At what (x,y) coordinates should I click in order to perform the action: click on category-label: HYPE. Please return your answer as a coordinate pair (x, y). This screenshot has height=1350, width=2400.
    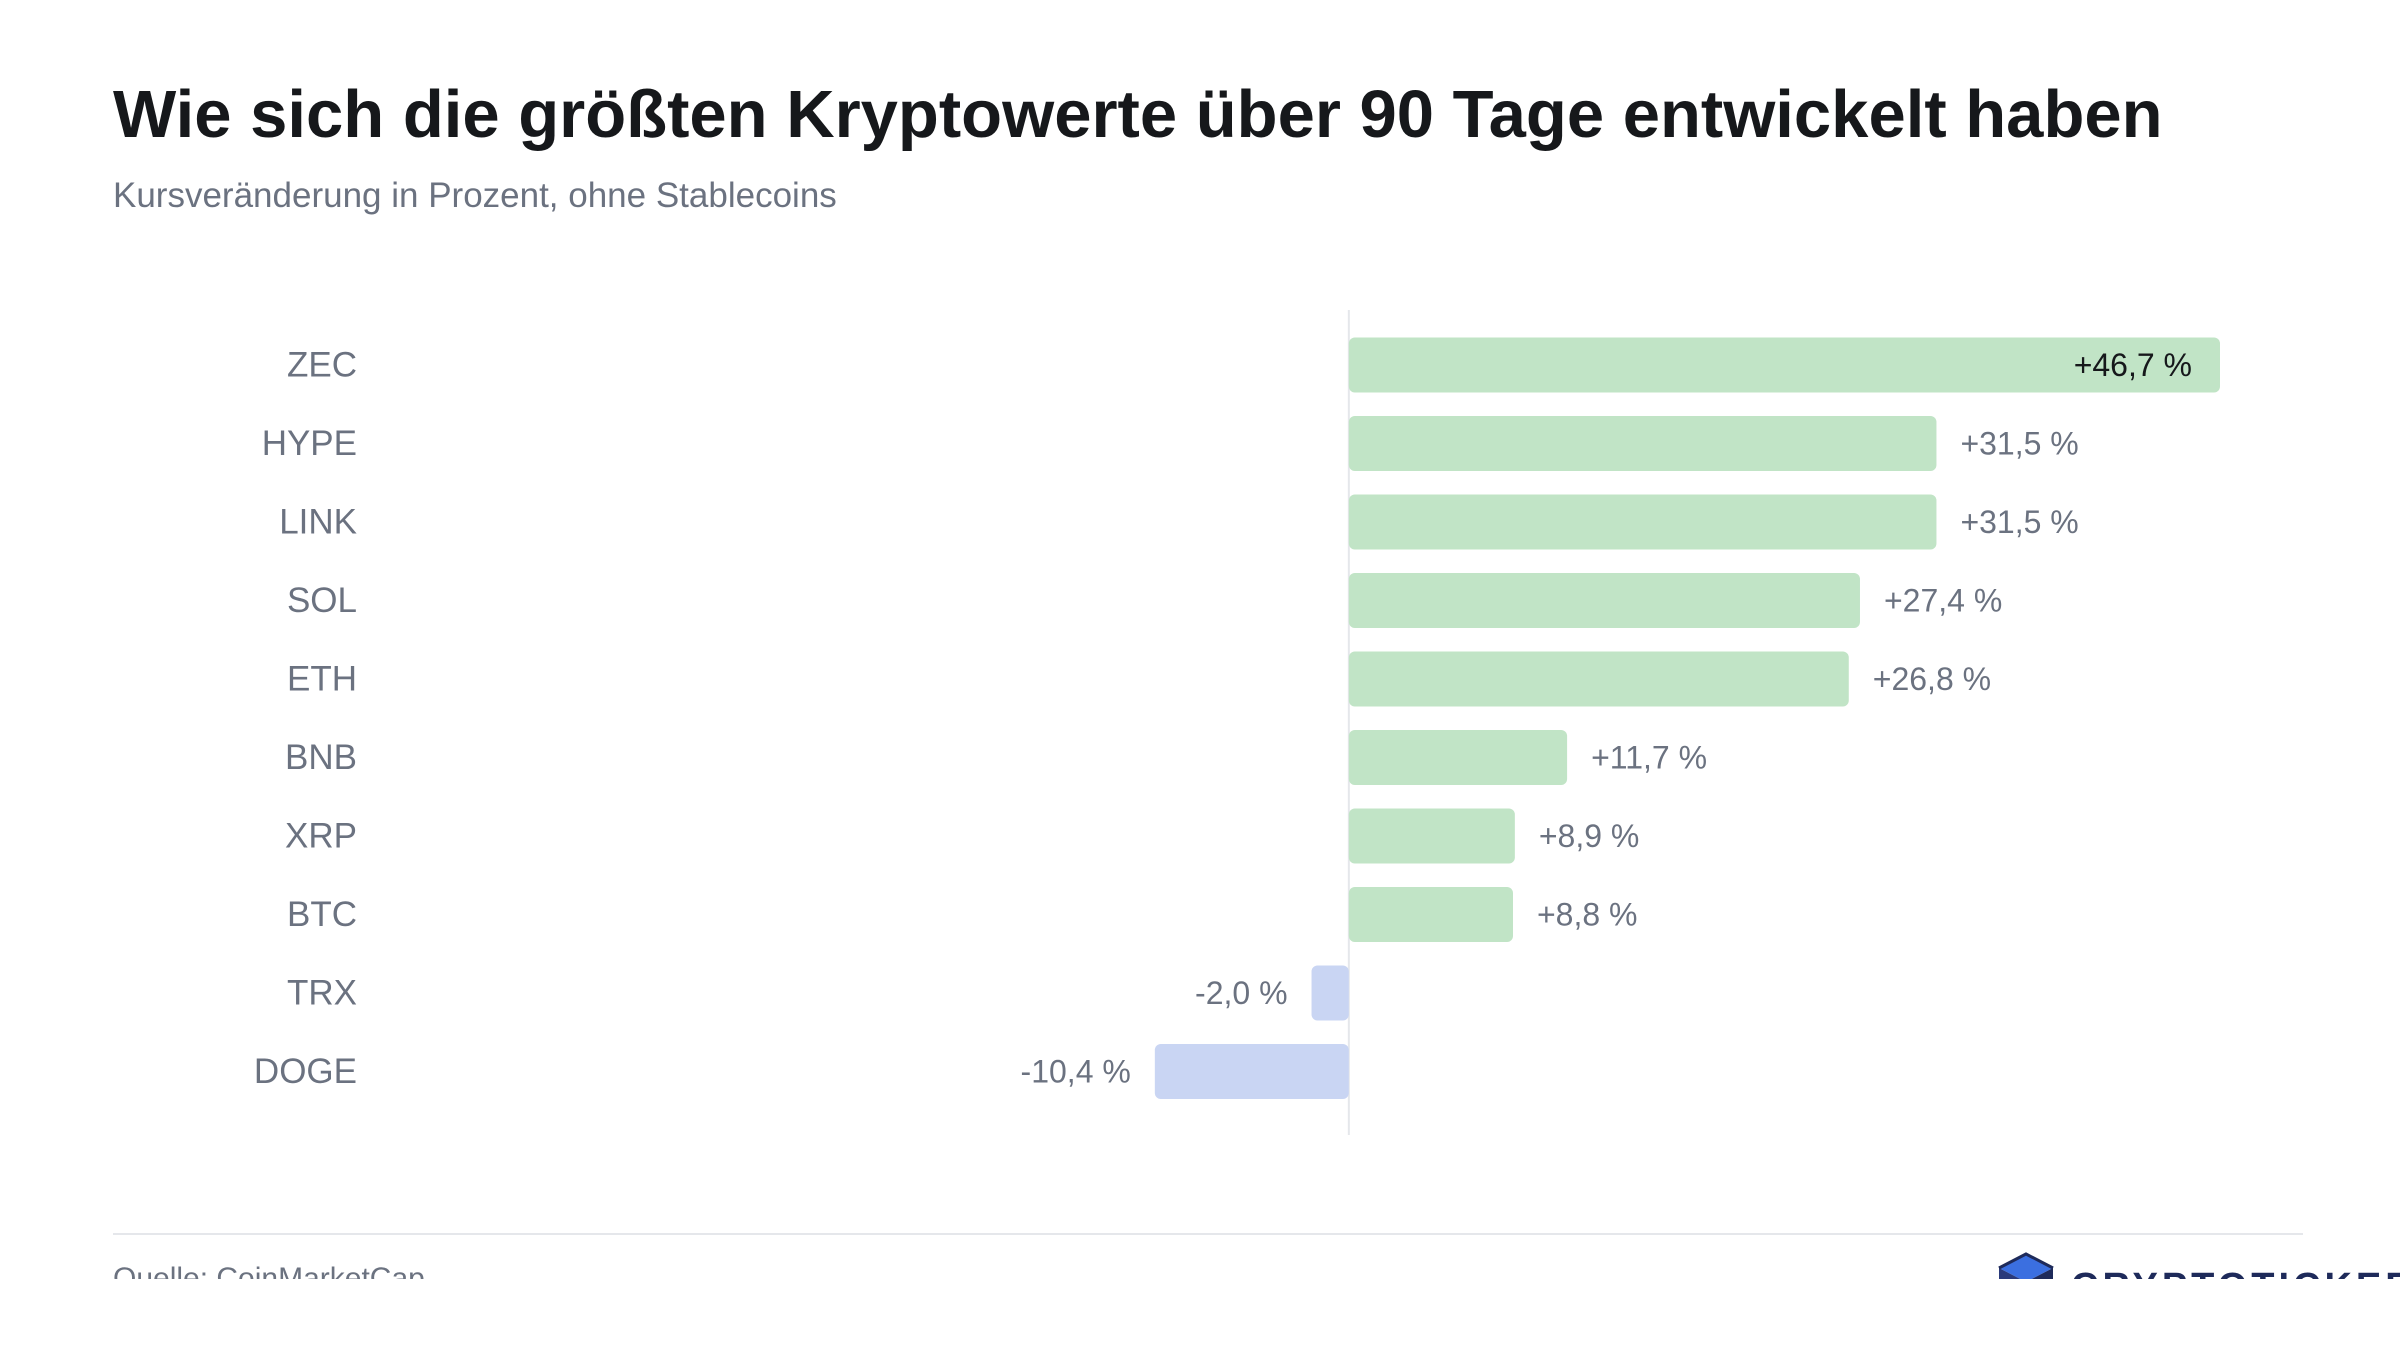
    Looking at the image, I should click on (309, 443).